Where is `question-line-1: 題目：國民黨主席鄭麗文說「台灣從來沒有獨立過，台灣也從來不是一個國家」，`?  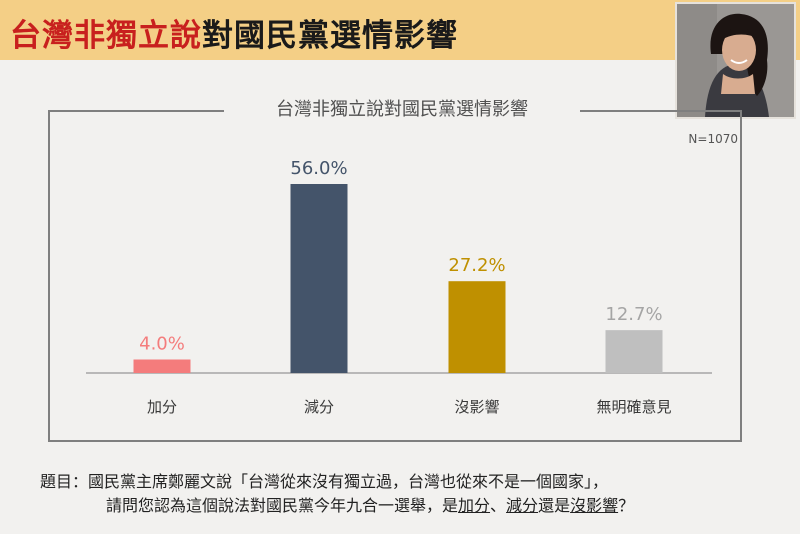
question-line-1: 題目：國民黨主席鄭麗文說「台灣從來沒有獨立過，台灣也從來不是一個國家」， is located at coordinates (324, 481).